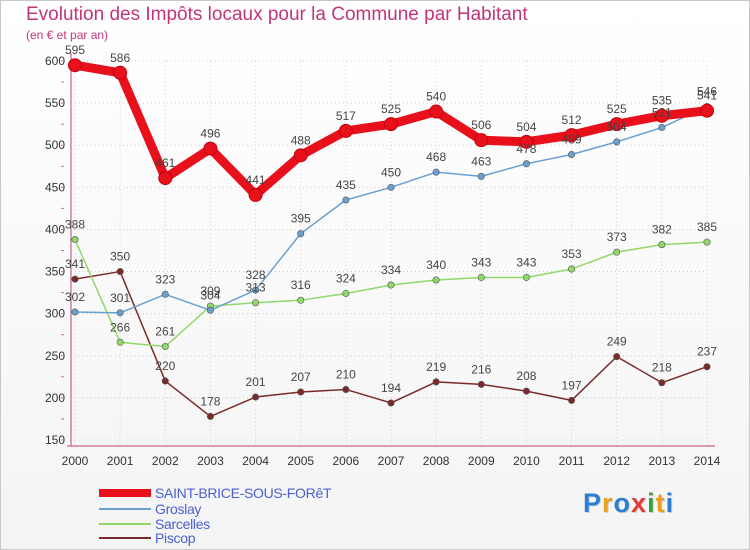  What do you see at coordinates (55, 272) in the screenshot?
I see `y-tick-label: 350` at bounding box center [55, 272].